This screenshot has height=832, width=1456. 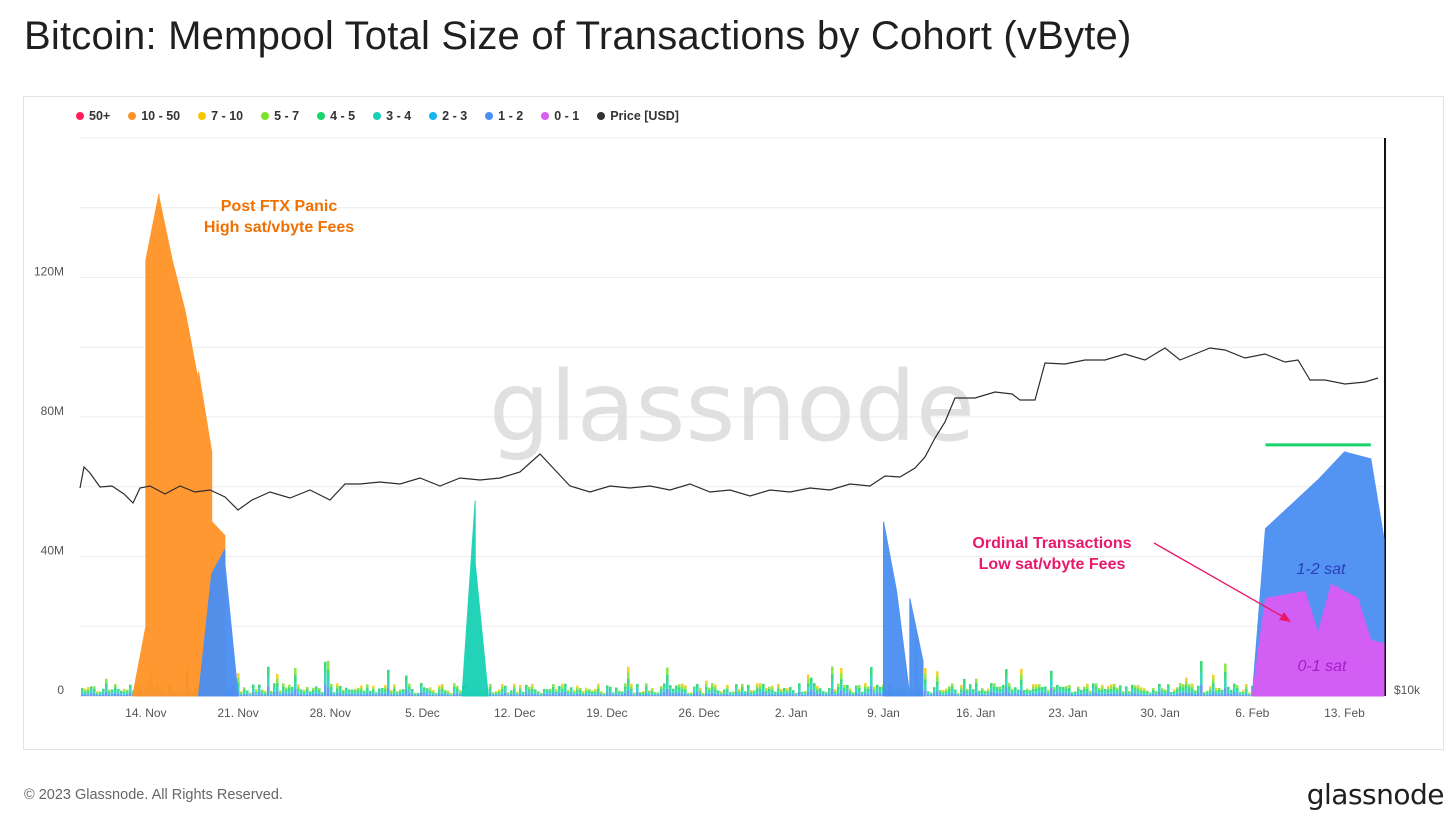 I want to click on x-tick-label: 16. Jan, so click(x=975, y=713).